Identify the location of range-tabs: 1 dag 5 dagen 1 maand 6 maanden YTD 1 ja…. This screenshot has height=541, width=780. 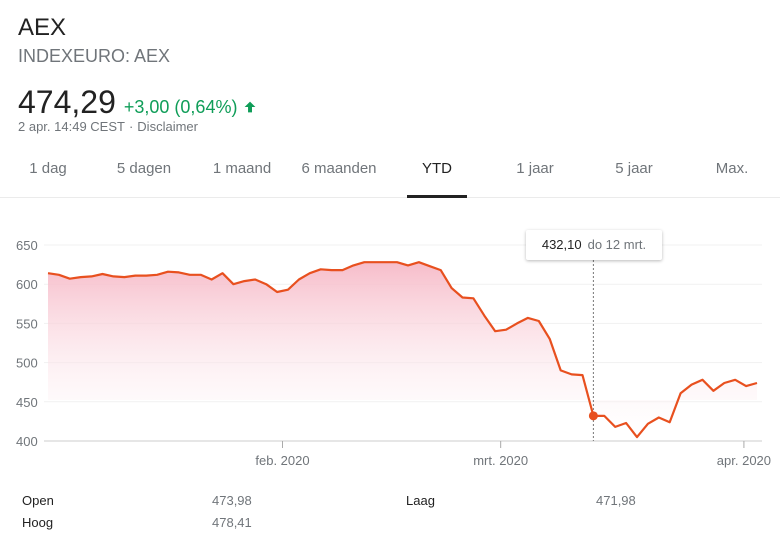
(390, 169).